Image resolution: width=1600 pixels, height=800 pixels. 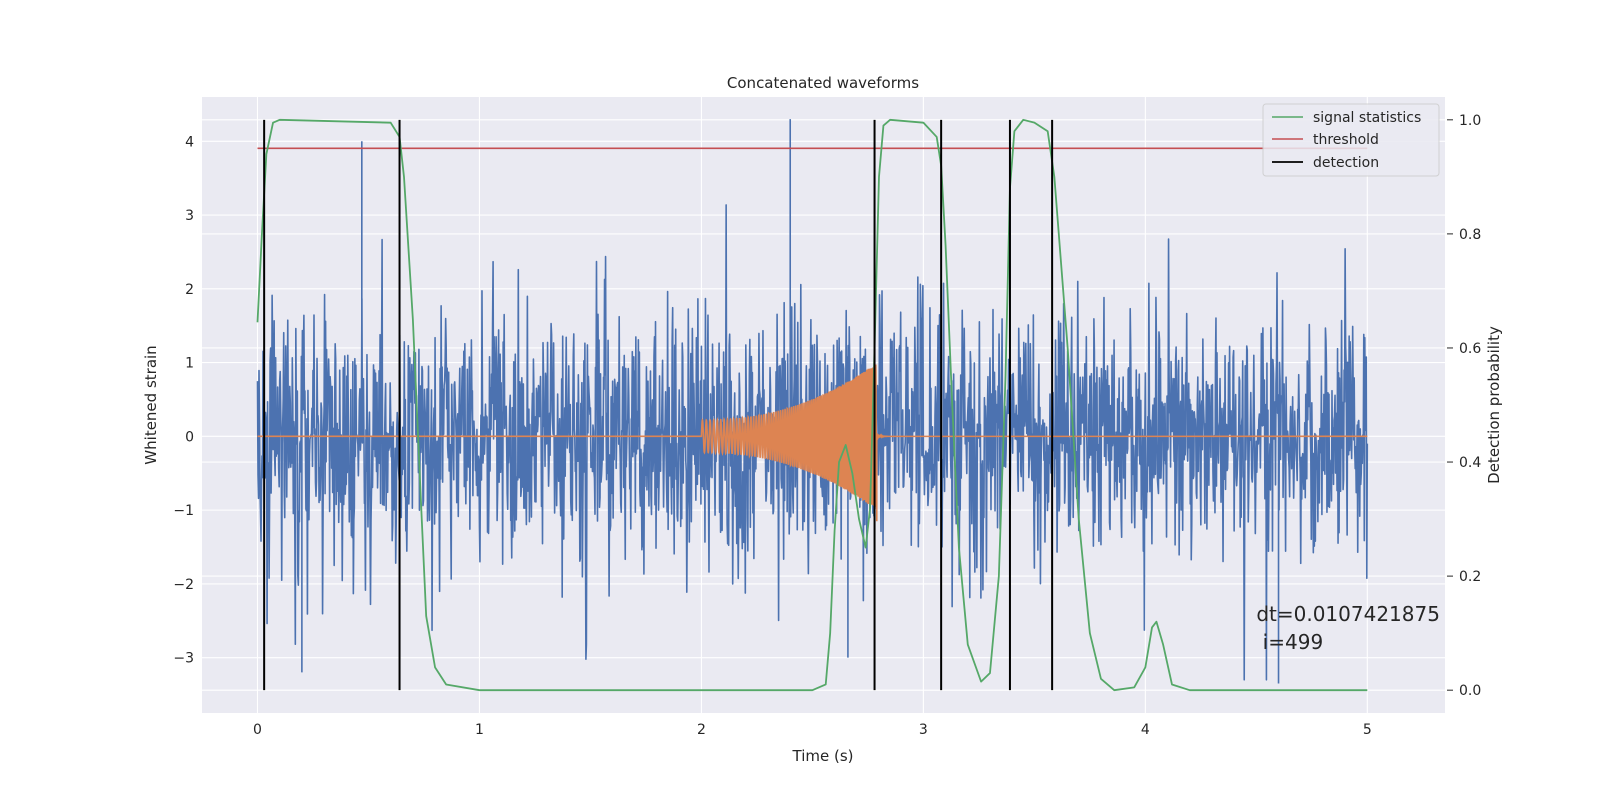 What do you see at coordinates (923, 730) in the screenshot?
I see `x-tick-label: 3` at bounding box center [923, 730].